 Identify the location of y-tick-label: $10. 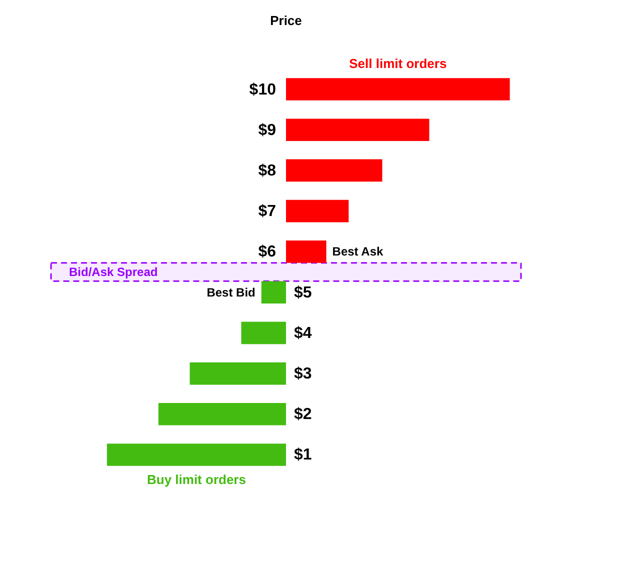
(262, 89).